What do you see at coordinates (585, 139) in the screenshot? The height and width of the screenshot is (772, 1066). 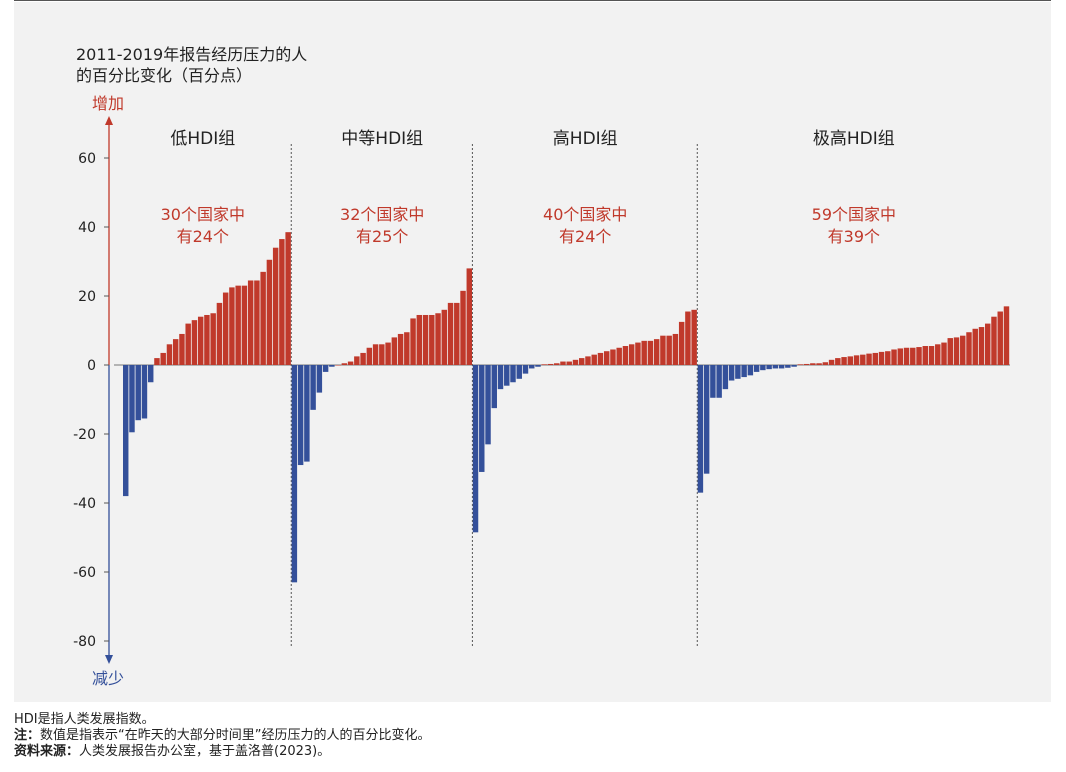 I see `group-label: 高HDI组` at bounding box center [585, 139].